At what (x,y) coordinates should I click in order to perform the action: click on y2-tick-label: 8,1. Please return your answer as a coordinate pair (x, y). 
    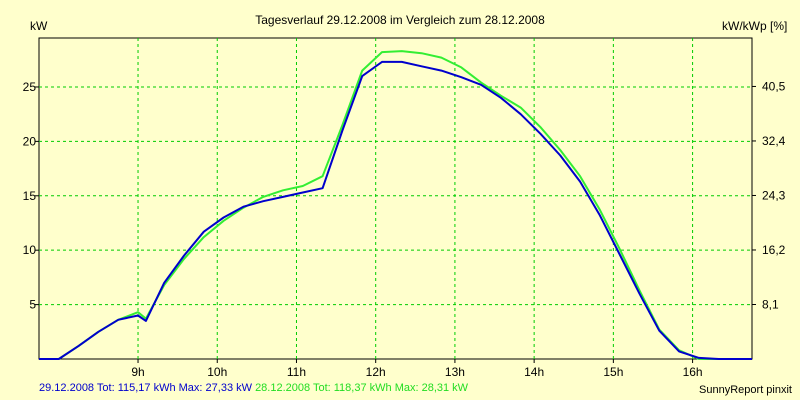
    Looking at the image, I should click on (770, 304).